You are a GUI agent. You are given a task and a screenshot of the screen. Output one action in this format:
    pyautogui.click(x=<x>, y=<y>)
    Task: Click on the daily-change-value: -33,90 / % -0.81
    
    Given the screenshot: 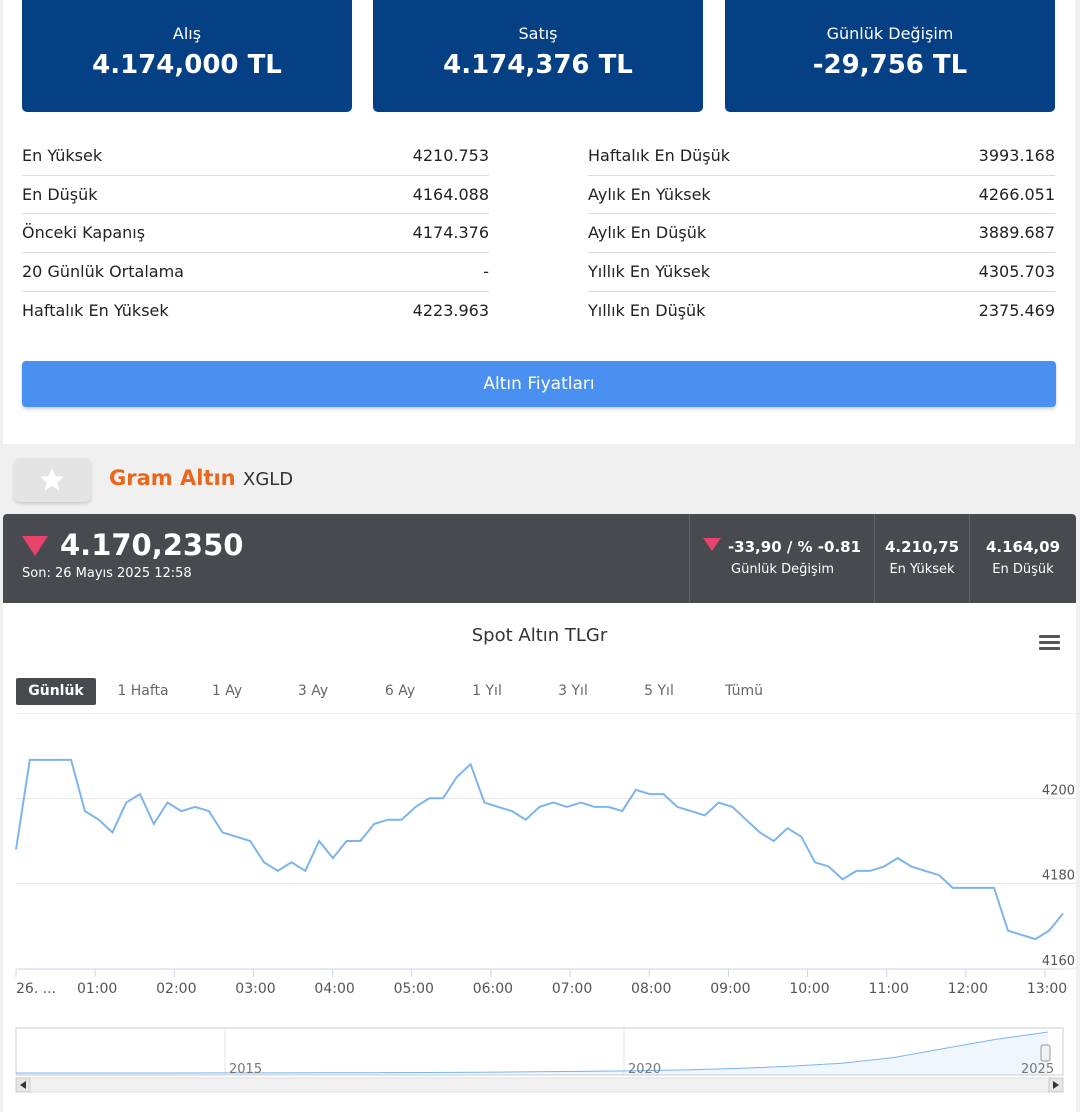 What is the action you would take?
    pyautogui.click(x=794, y=547)
    